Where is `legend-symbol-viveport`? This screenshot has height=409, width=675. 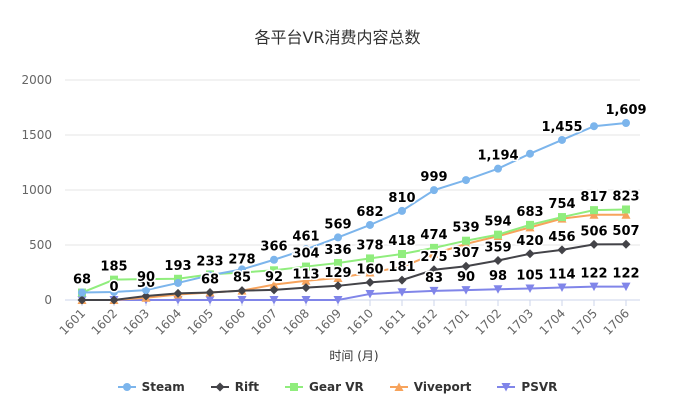 legend-symbol-viveport is located at coordinates (398, 386).